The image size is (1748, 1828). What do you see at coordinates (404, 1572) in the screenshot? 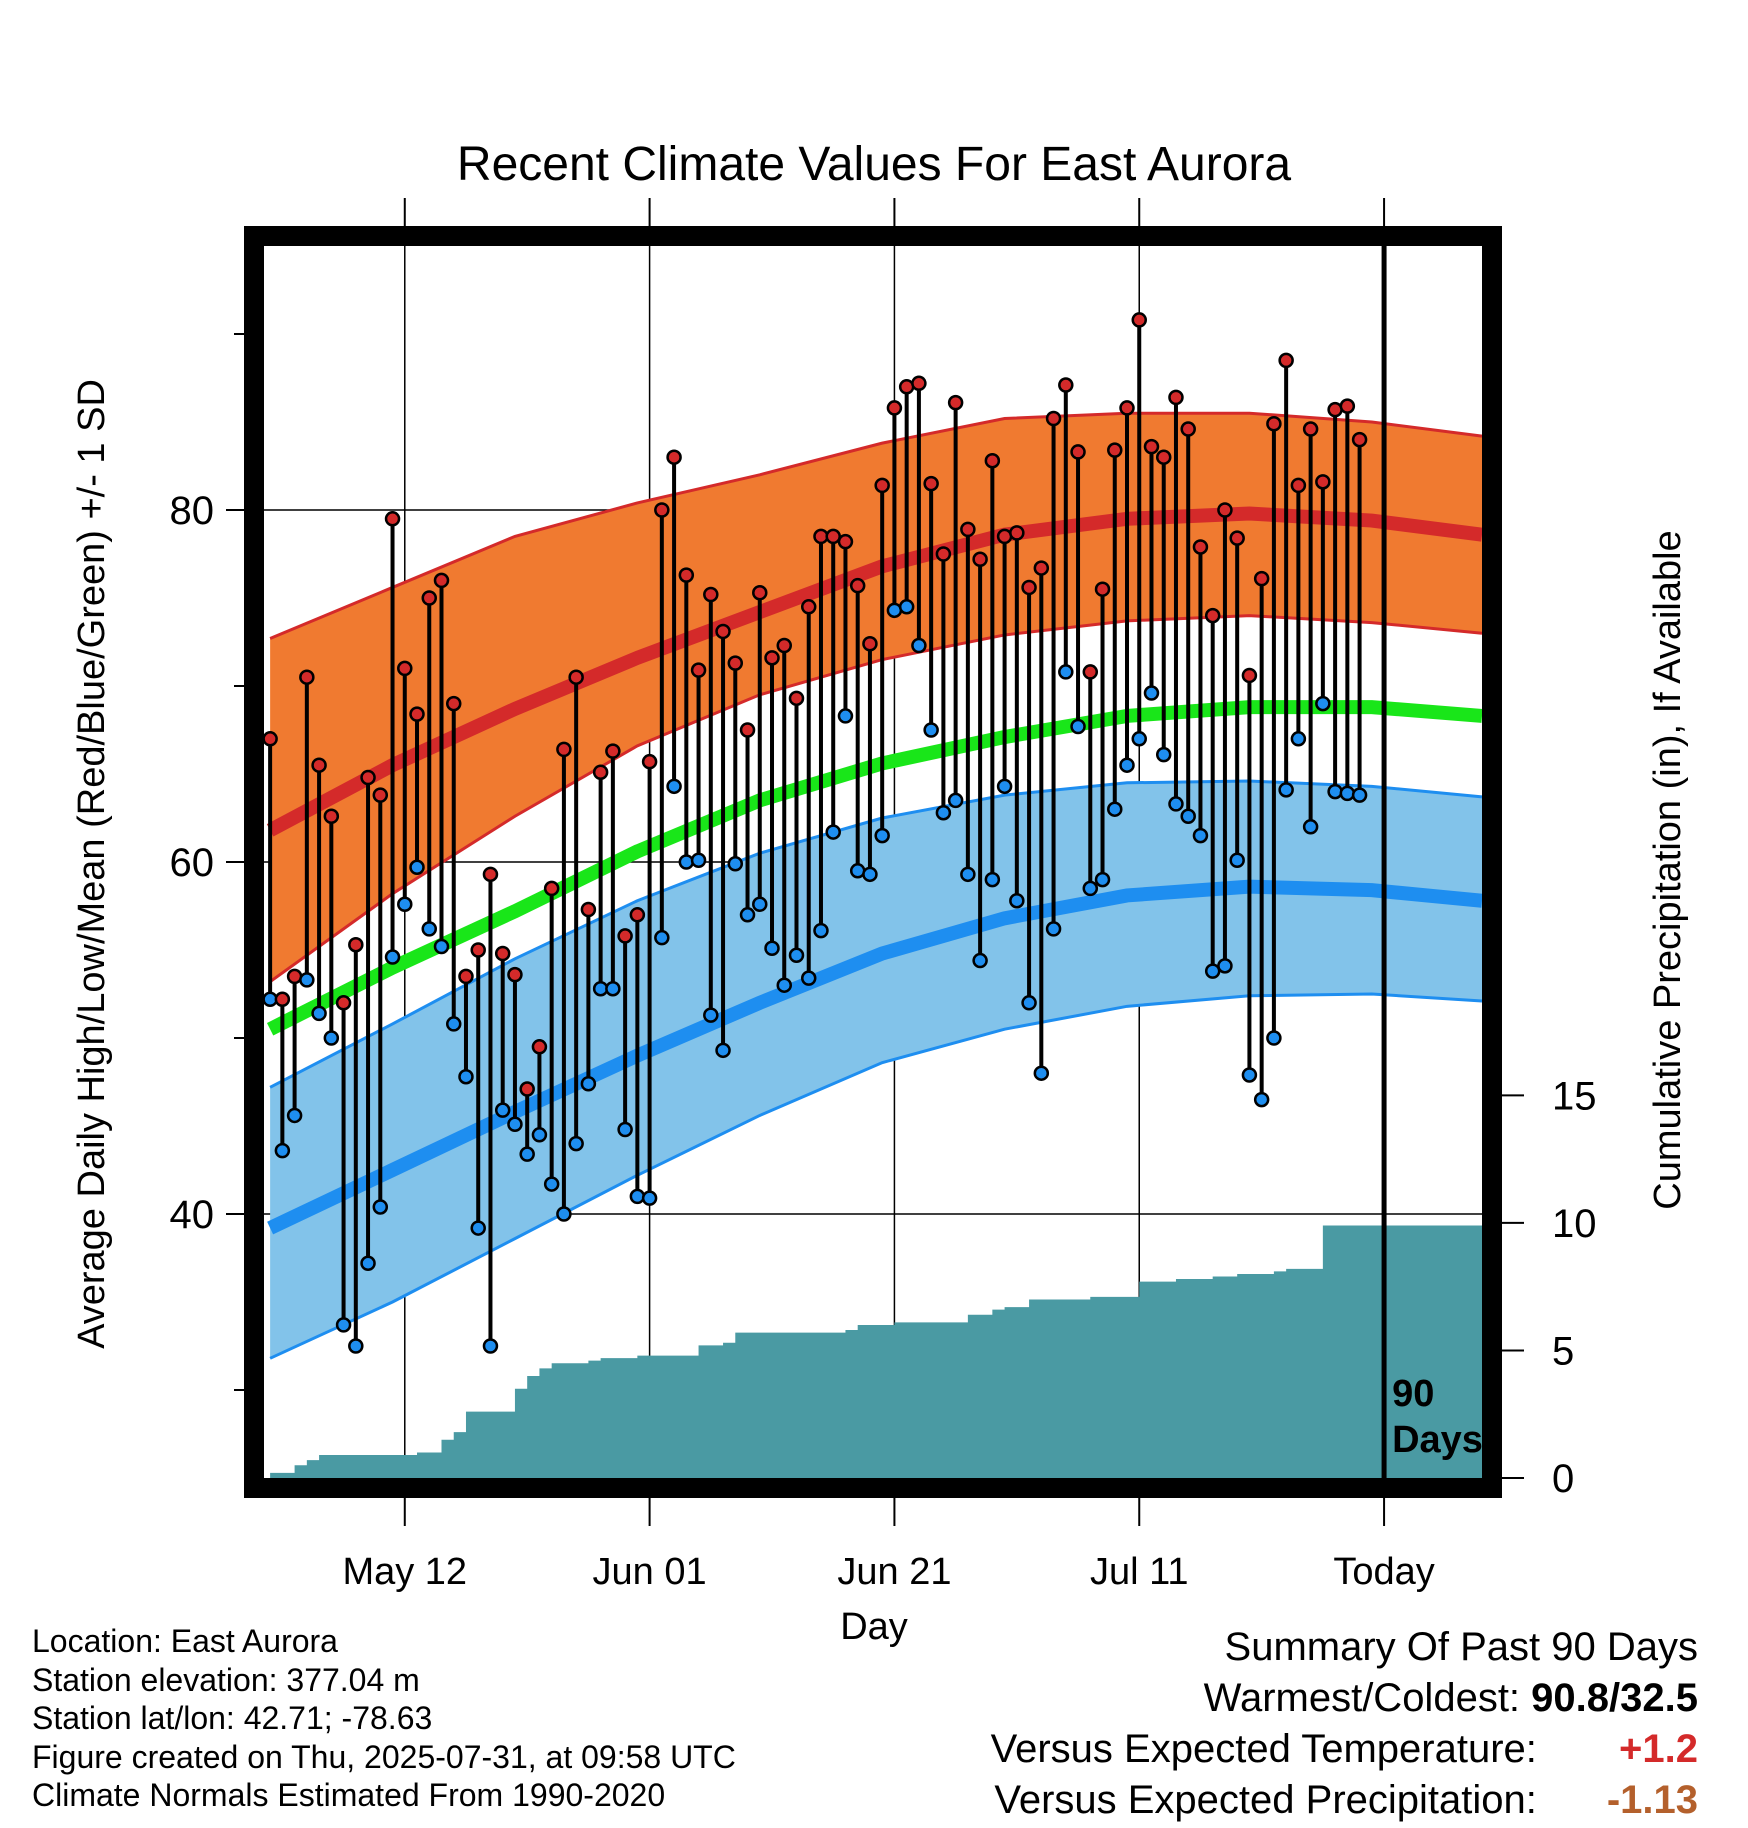
I see `x-tick-label: May 12` at bounding box center [404, 1572].